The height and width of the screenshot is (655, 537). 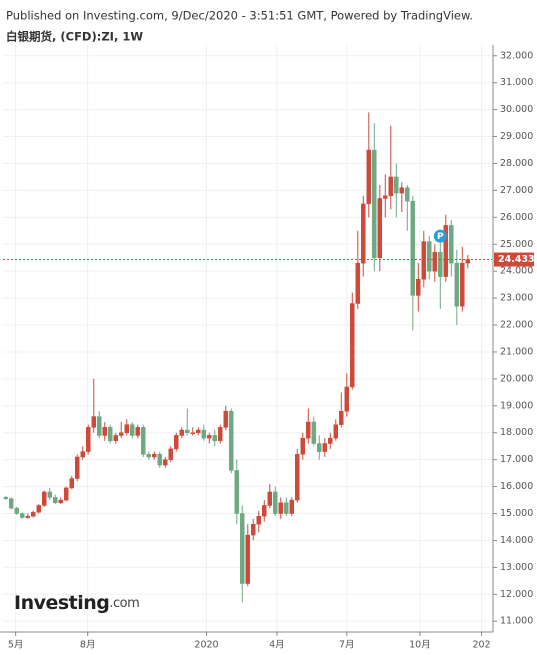 I want to click on y-tick-label: 25.000, so click(x=516, y=244).